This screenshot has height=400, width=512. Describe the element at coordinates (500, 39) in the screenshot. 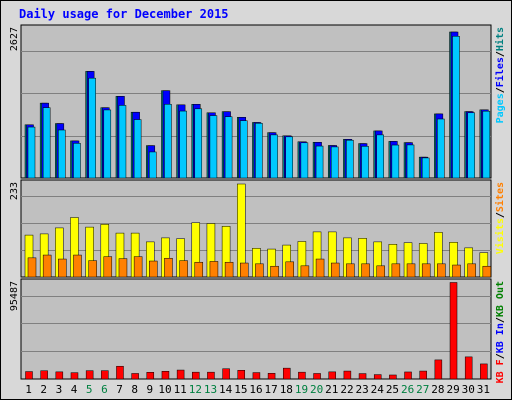

I see `legend-item: Hits` at that location.